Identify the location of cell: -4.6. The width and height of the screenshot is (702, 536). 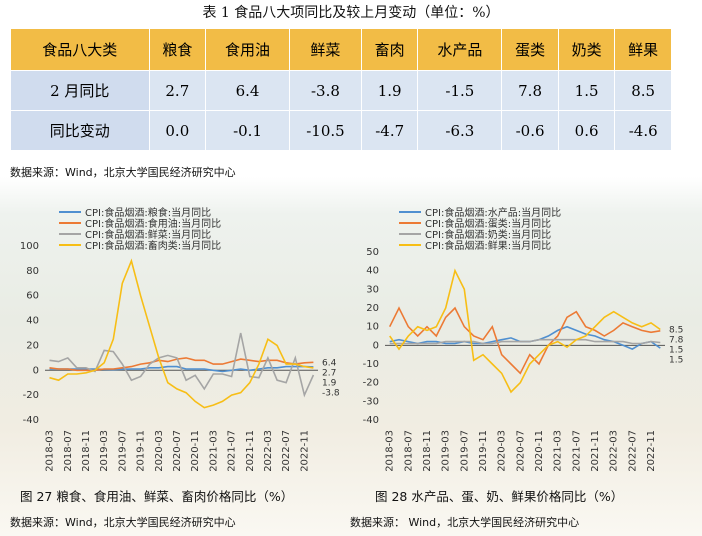
(643, 130).